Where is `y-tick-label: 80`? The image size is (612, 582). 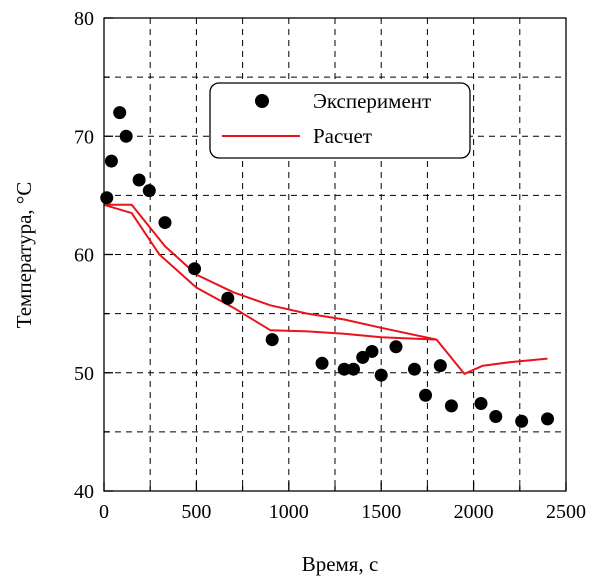
y-tick-label: 80 is located at coordinates (84, 19).